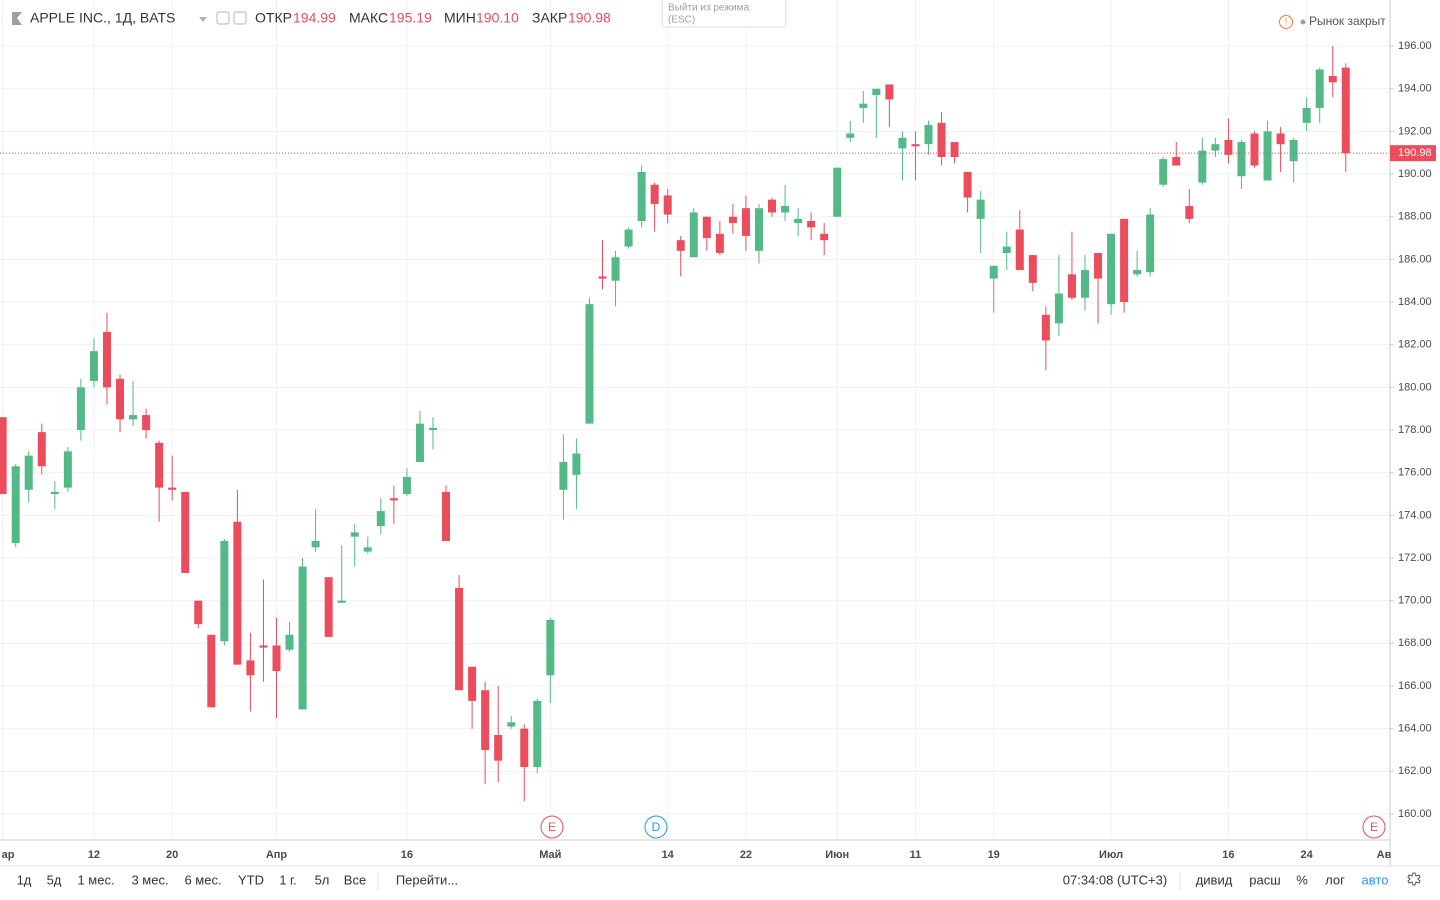 This screenshot has height=900, width=1440. What do you see at coordinates (1415, 302) in the screenshot?
I see `y-tick-label: 184.00` at bounding box center [1415, 302].